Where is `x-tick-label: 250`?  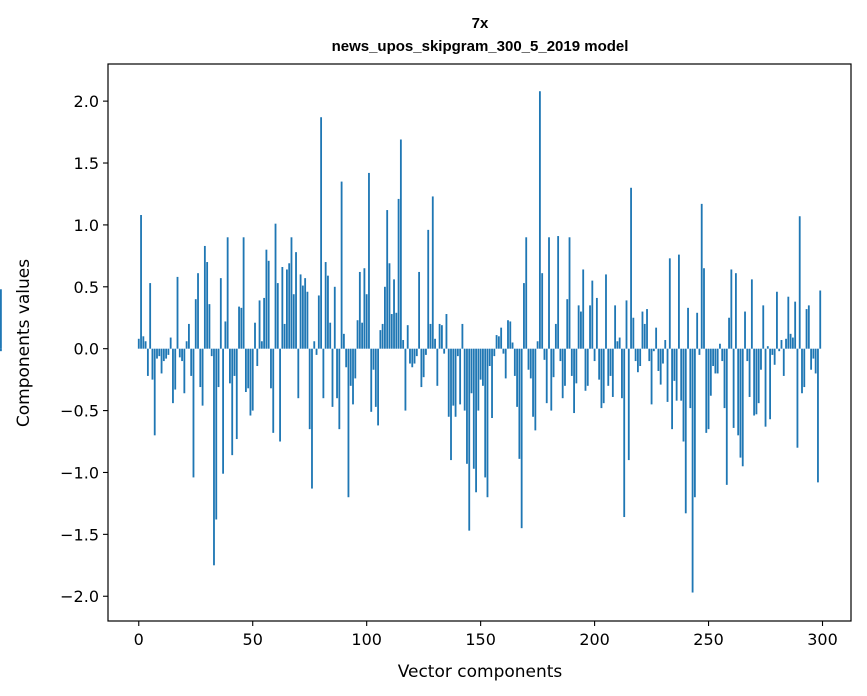
x-tick-label: 250 is located at coordinates (708, 639).